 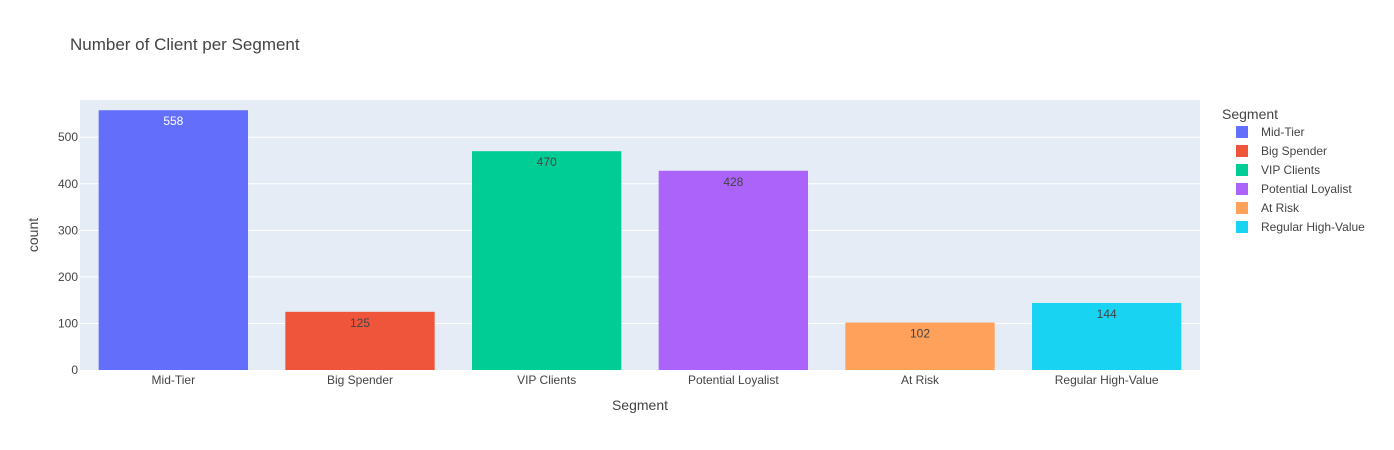 I want to click on bar-big-spender, so click(x=360, y=340).